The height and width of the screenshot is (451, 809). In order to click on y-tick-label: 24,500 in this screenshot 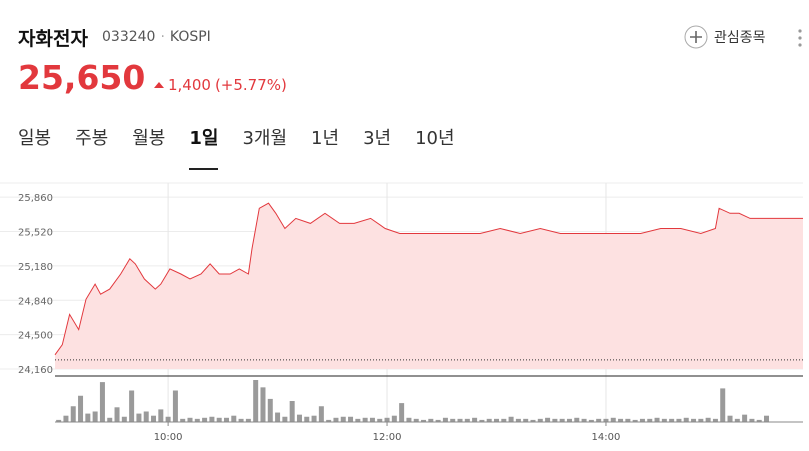, I will do `click(35, 336)`.